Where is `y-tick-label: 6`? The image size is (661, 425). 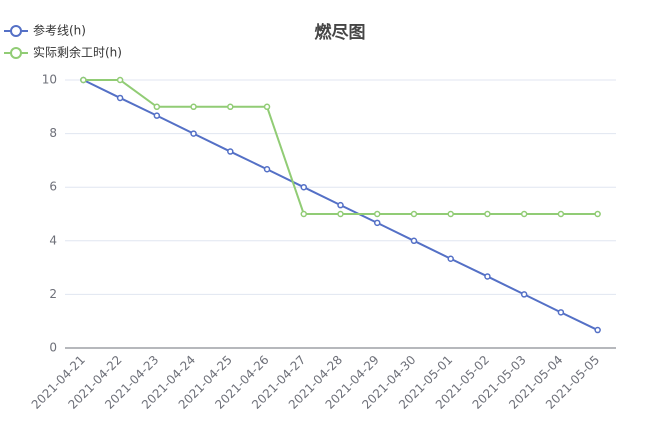 y-tick-label: 6 is located at coordinates (53, 187).